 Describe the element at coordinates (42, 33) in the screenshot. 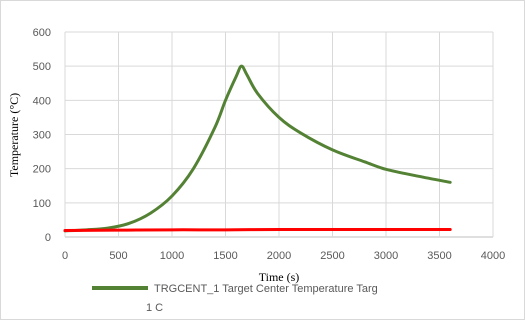

I see `y-tick-label: 600` at that location.